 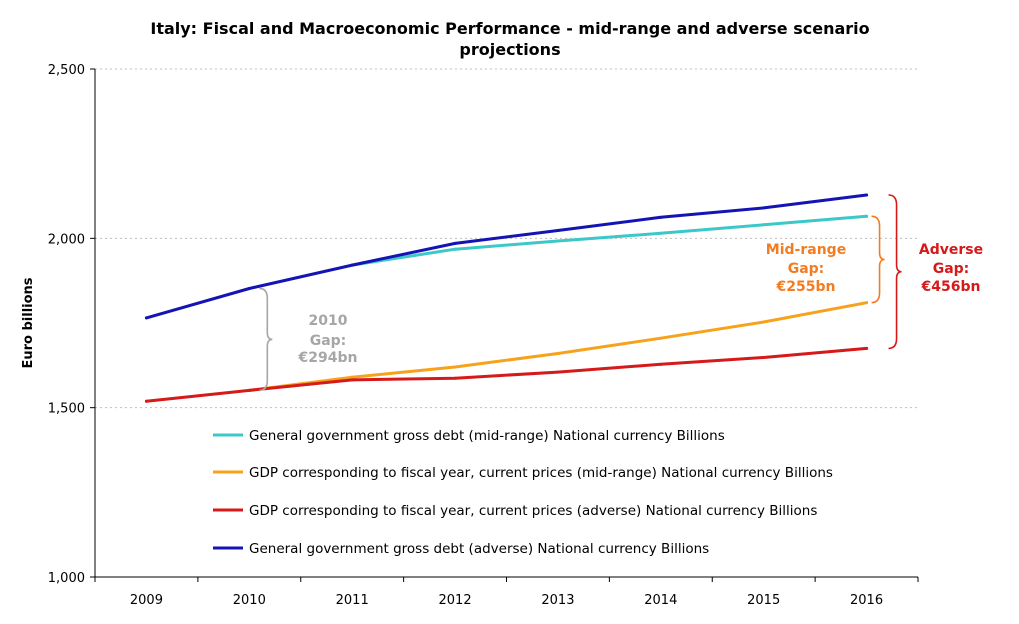 I want to click on x-axis-ticks: 2009 2010 2011 2012 2013 2014 2015 2016, so click(x=506, y=592).